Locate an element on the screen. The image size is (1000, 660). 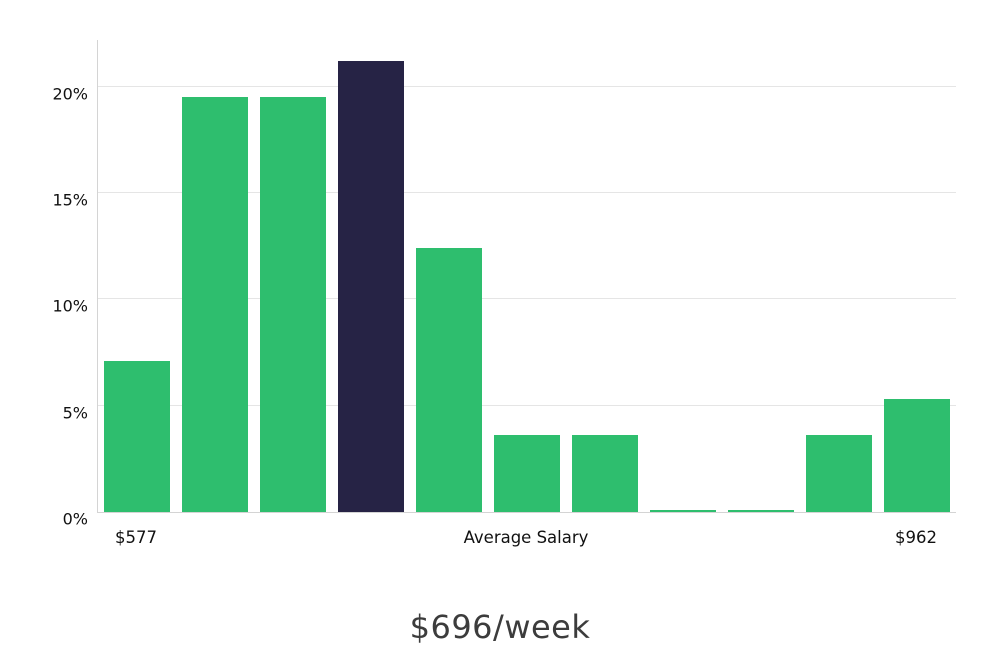
x-axis-label-average-salary: Average Salary is located at coordinates (526, 537).